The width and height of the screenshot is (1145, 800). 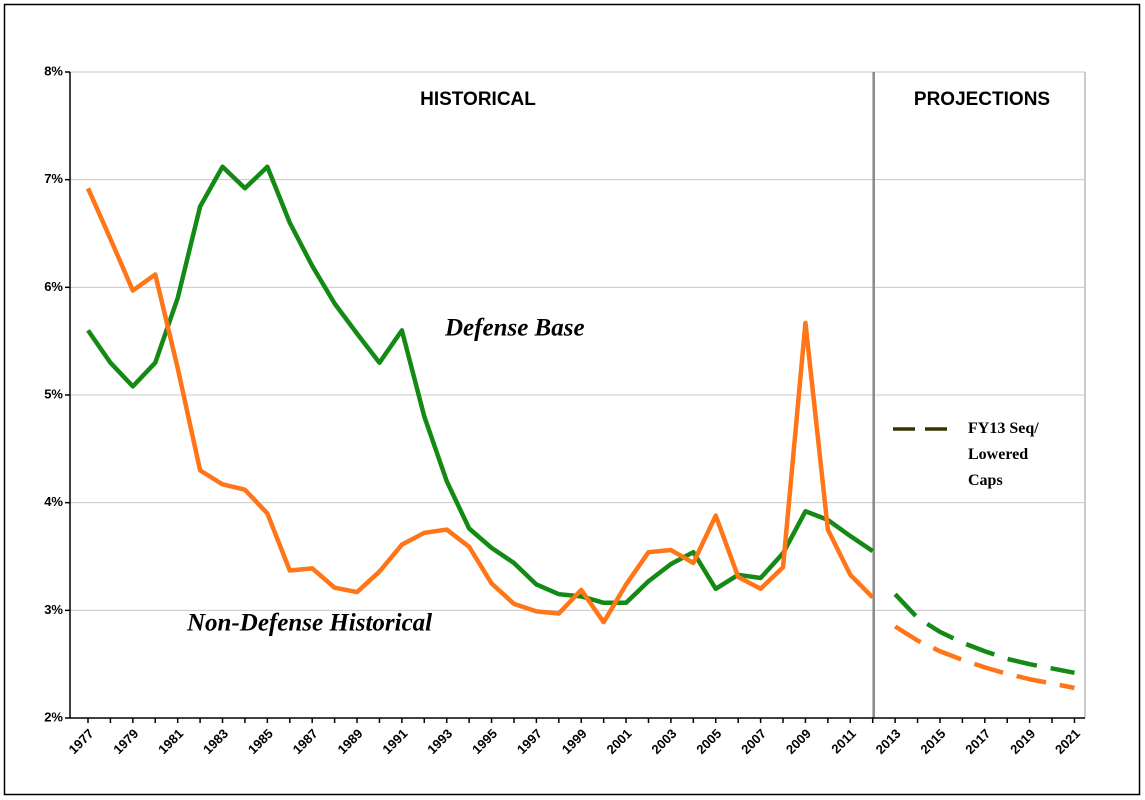 I want to click on legend-label: FY13 Seq/ Lowered Caps, so click(x=1003, y=454).